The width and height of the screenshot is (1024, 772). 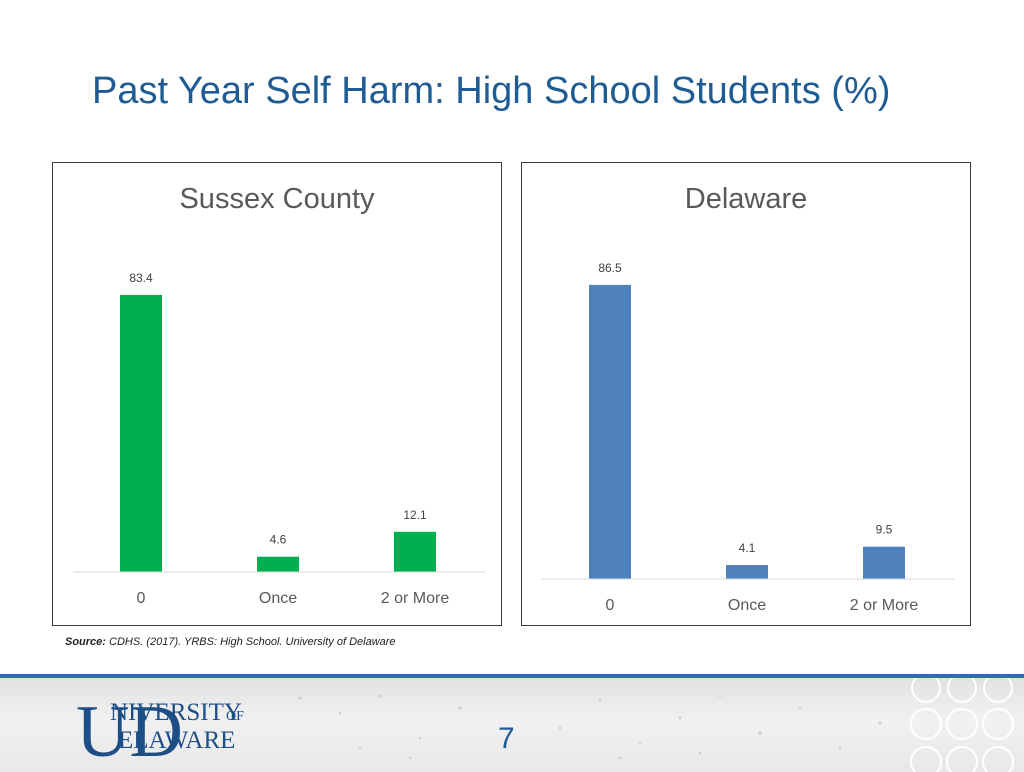 What do you see at coordinates (506, 738) in the screenshot?
I see `page-number: 7` at bounding box center [506, 738].